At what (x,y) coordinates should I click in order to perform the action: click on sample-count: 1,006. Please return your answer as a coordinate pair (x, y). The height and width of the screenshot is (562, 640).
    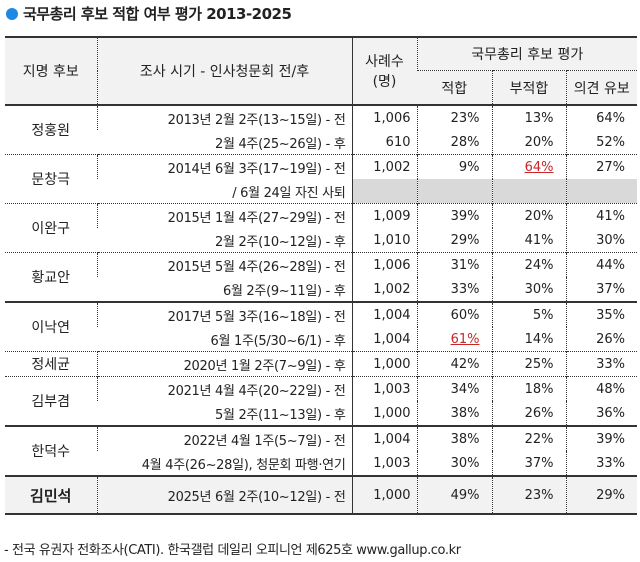
    Looking at the image, I should click on (384, 117).